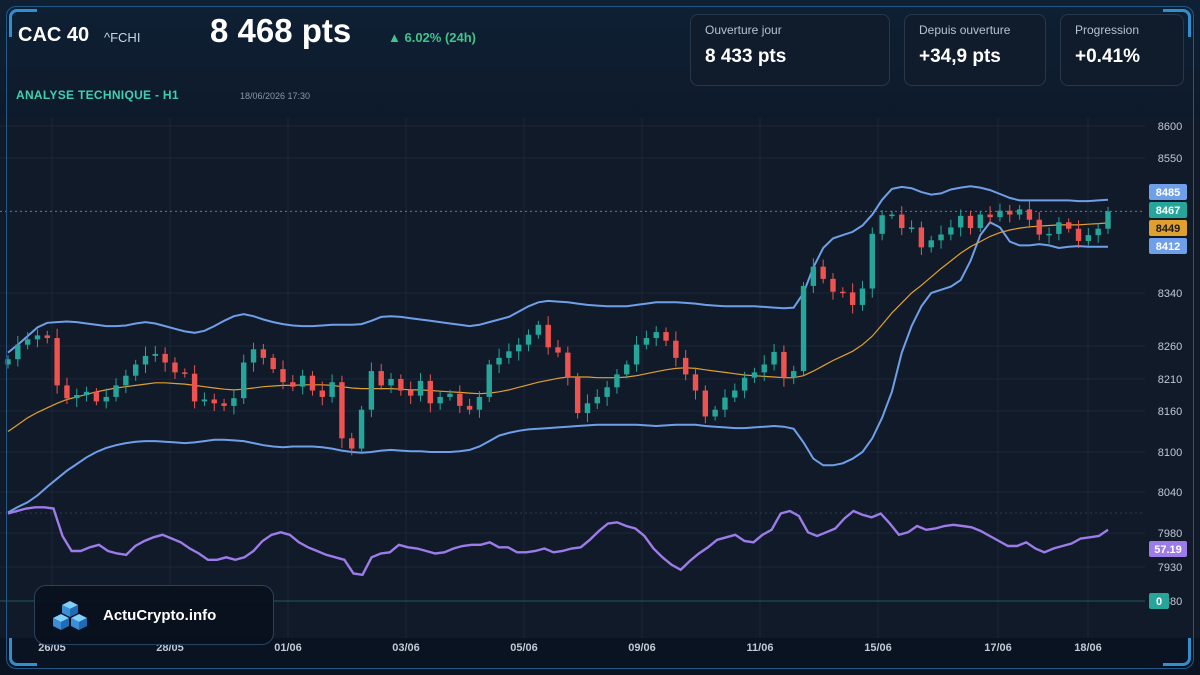  Describe the element at coordinates (1159, 601) in the screenshot. I see `rsi-zero-tag-bg` at that location.